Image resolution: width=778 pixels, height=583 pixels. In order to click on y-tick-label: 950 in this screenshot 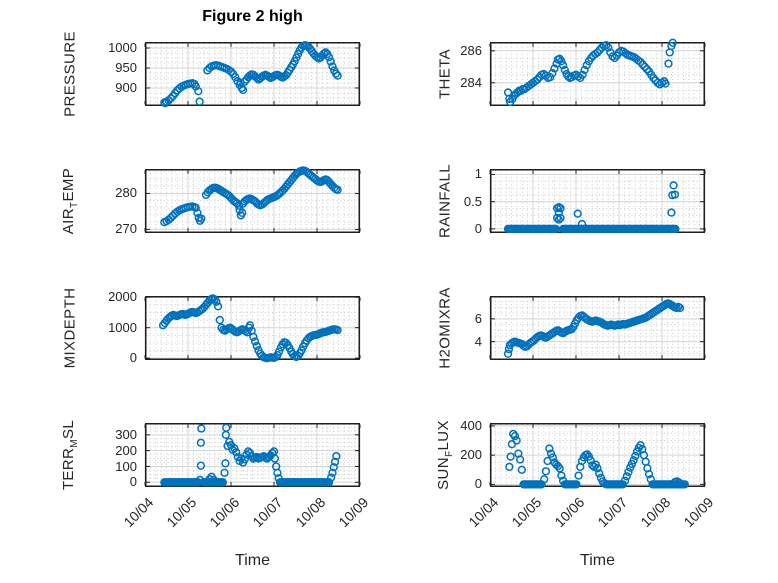, I will do `click(126, 67)`.